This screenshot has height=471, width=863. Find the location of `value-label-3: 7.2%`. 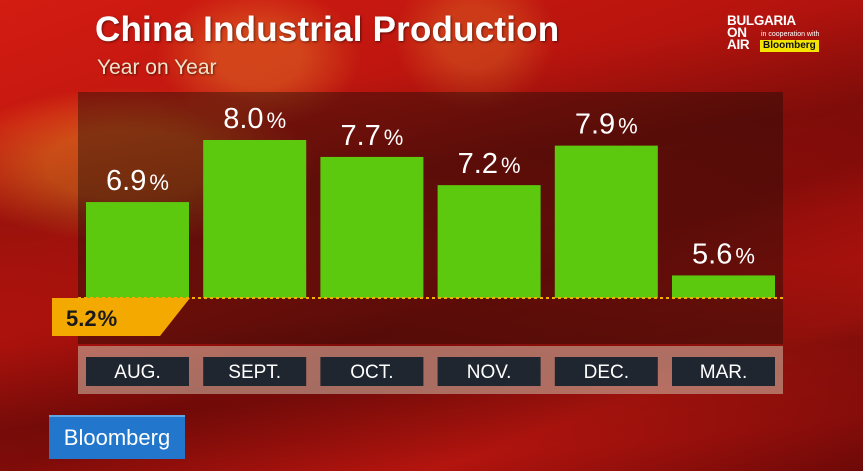

value-label-3: 7.2% is located at coordinates (489, 164).